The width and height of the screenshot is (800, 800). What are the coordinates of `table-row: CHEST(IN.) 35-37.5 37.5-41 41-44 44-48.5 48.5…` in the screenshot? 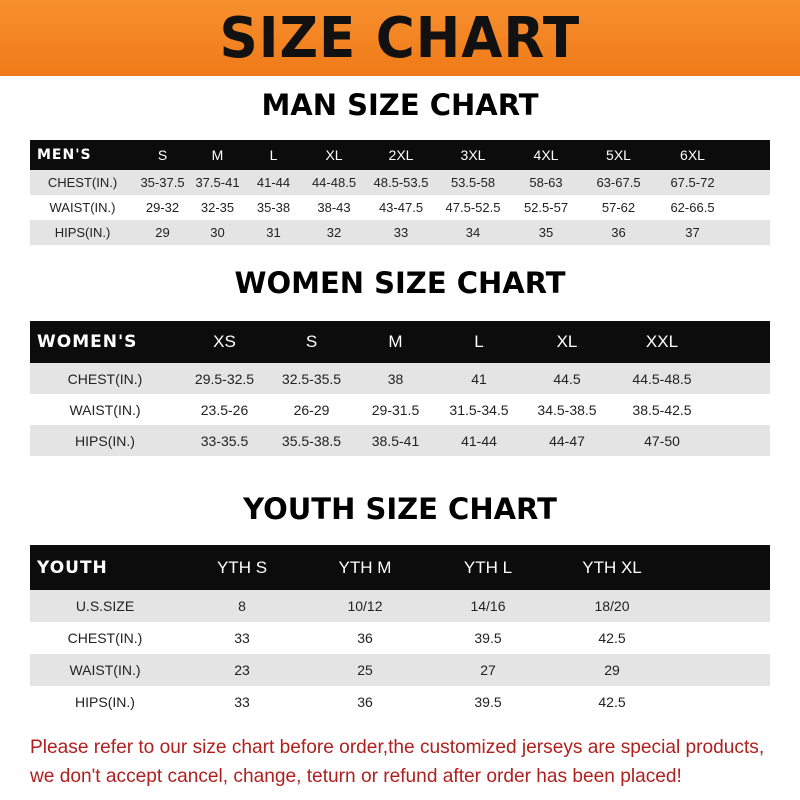 It's located at (400, 182).